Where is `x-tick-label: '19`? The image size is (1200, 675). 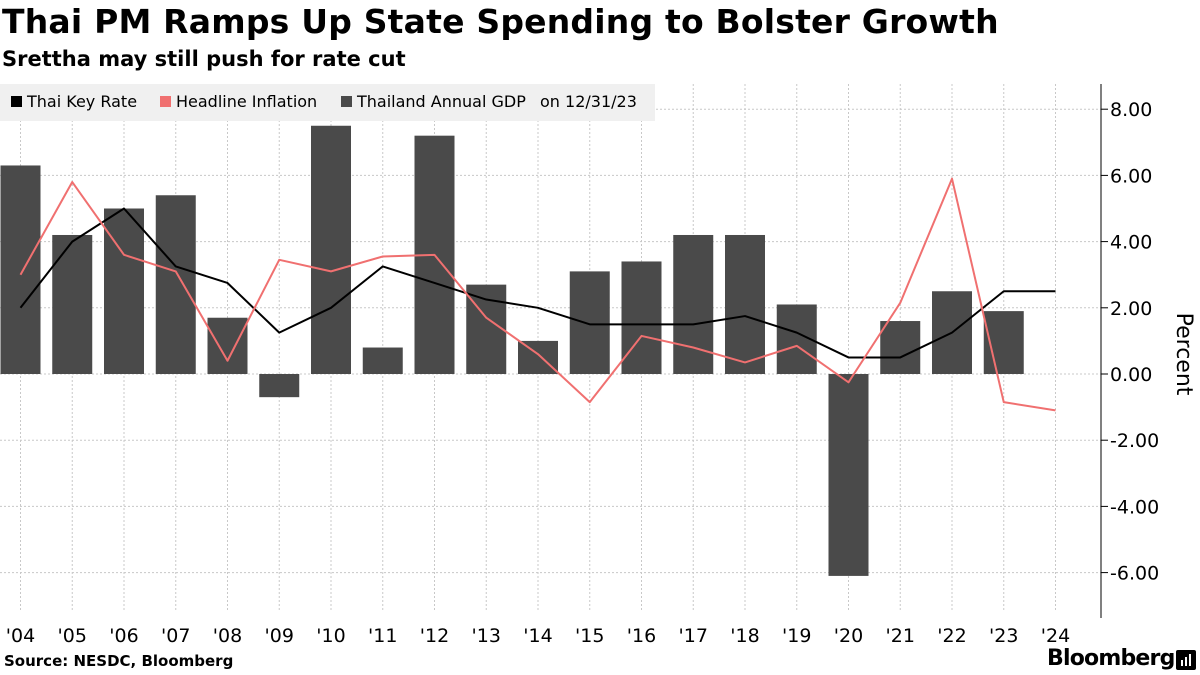
x-tick-label: '19 is located at coordinates (796, 636).